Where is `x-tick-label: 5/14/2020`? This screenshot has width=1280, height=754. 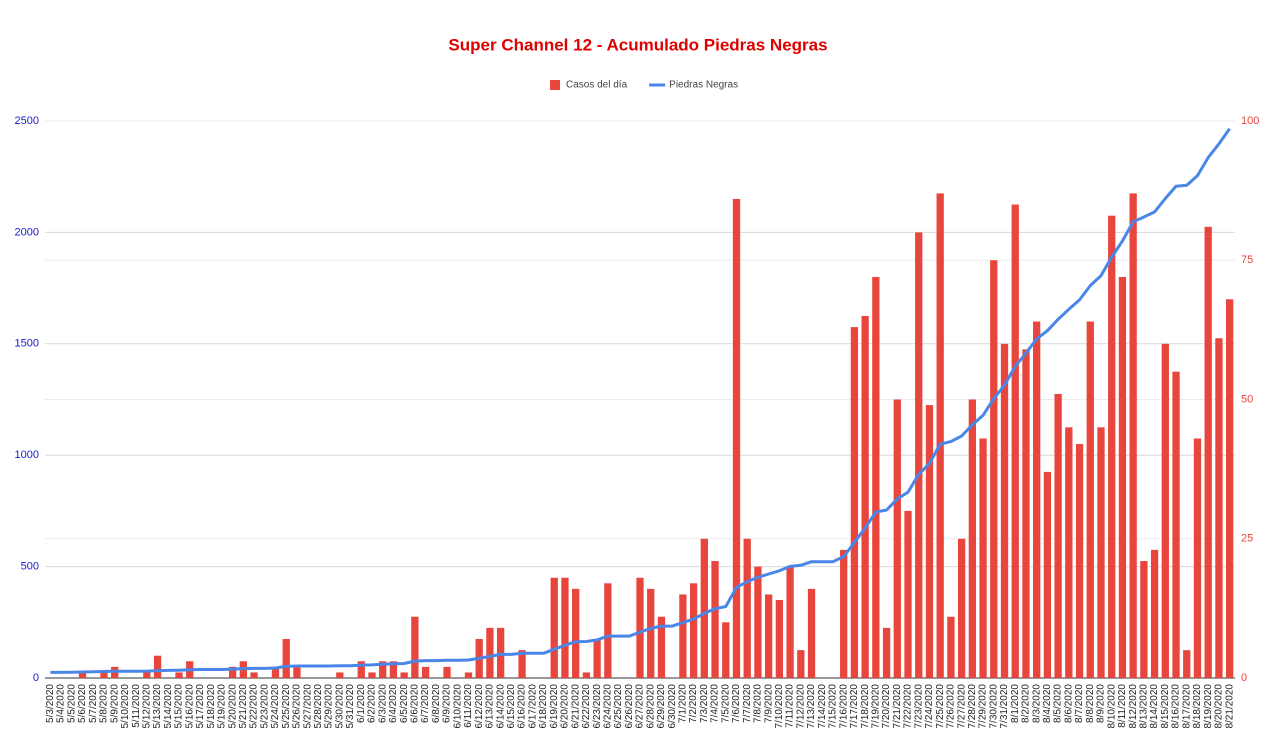 x-tick-label: 5/14/2020 is located at coordinates (168, 706).